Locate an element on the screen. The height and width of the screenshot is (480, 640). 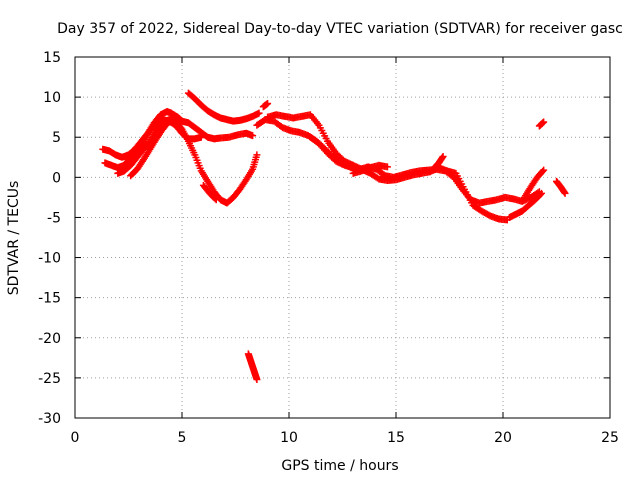
x-tick-label: 5 is located at coordinates (182, 438).